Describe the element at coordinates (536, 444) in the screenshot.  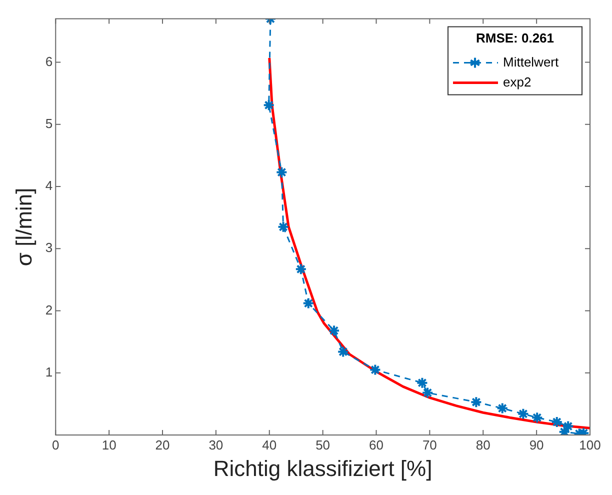
I see `x-tick-label: 90` at that location.